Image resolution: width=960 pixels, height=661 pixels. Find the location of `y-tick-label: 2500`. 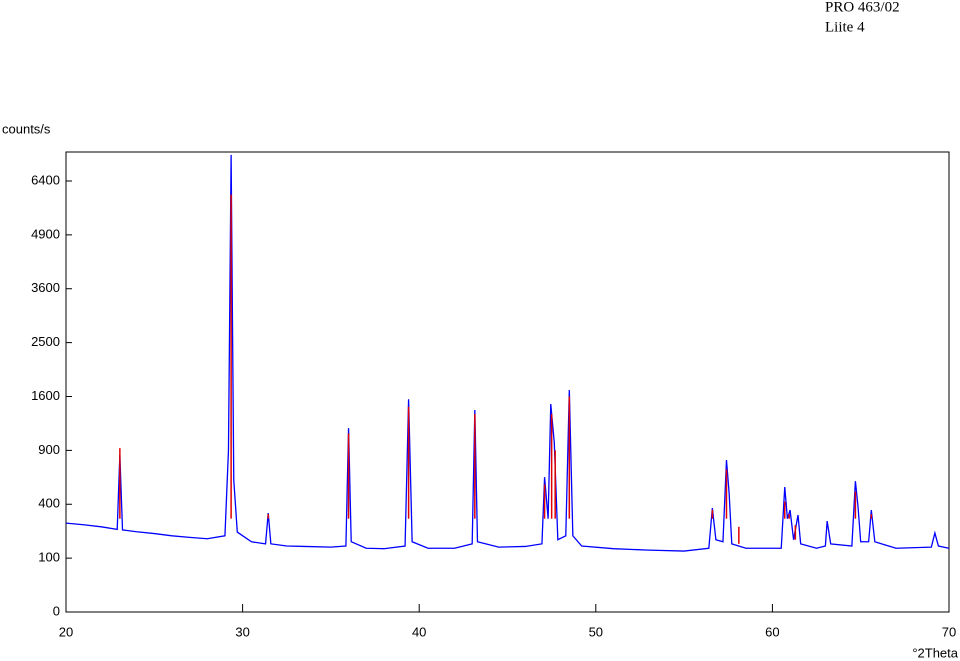

y-tick-label: 2500 is located at coordinates (45, 341).